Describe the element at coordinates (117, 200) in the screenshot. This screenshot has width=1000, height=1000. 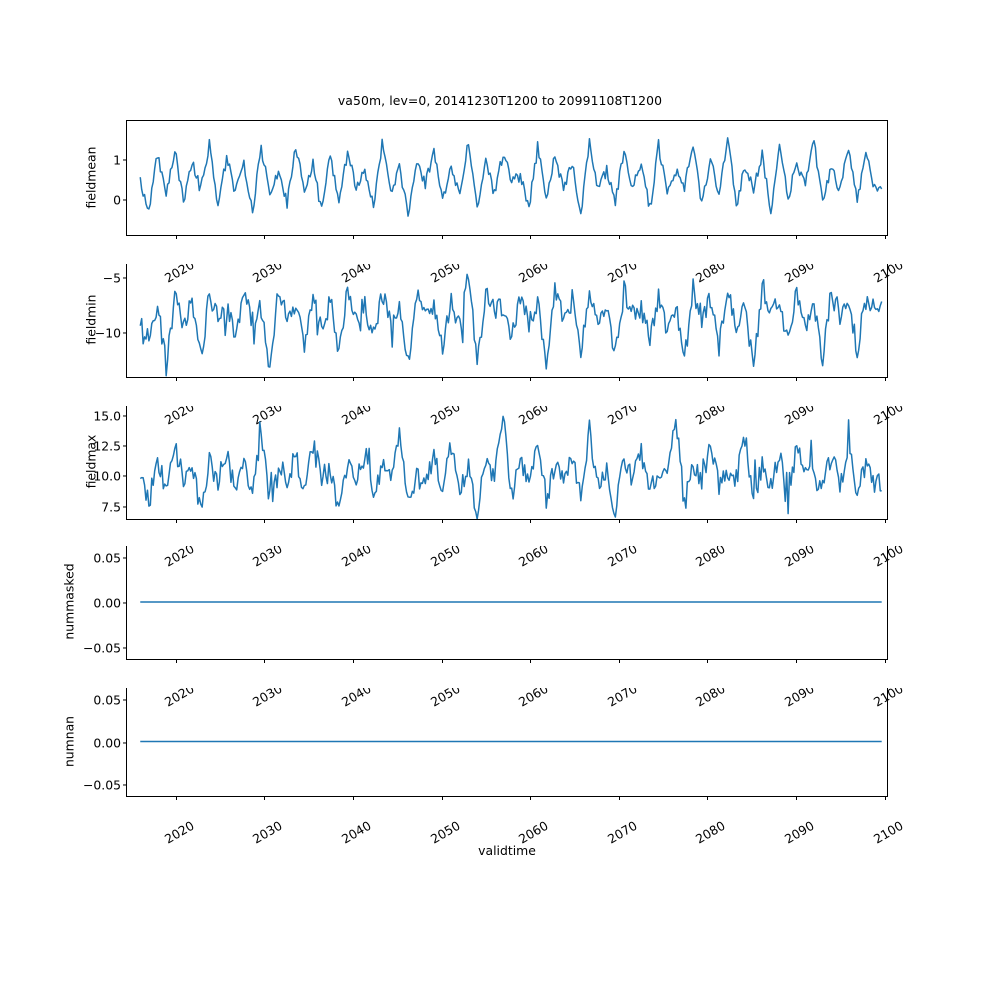
I see `y-tick-label-fieldmean: 0` at that location.